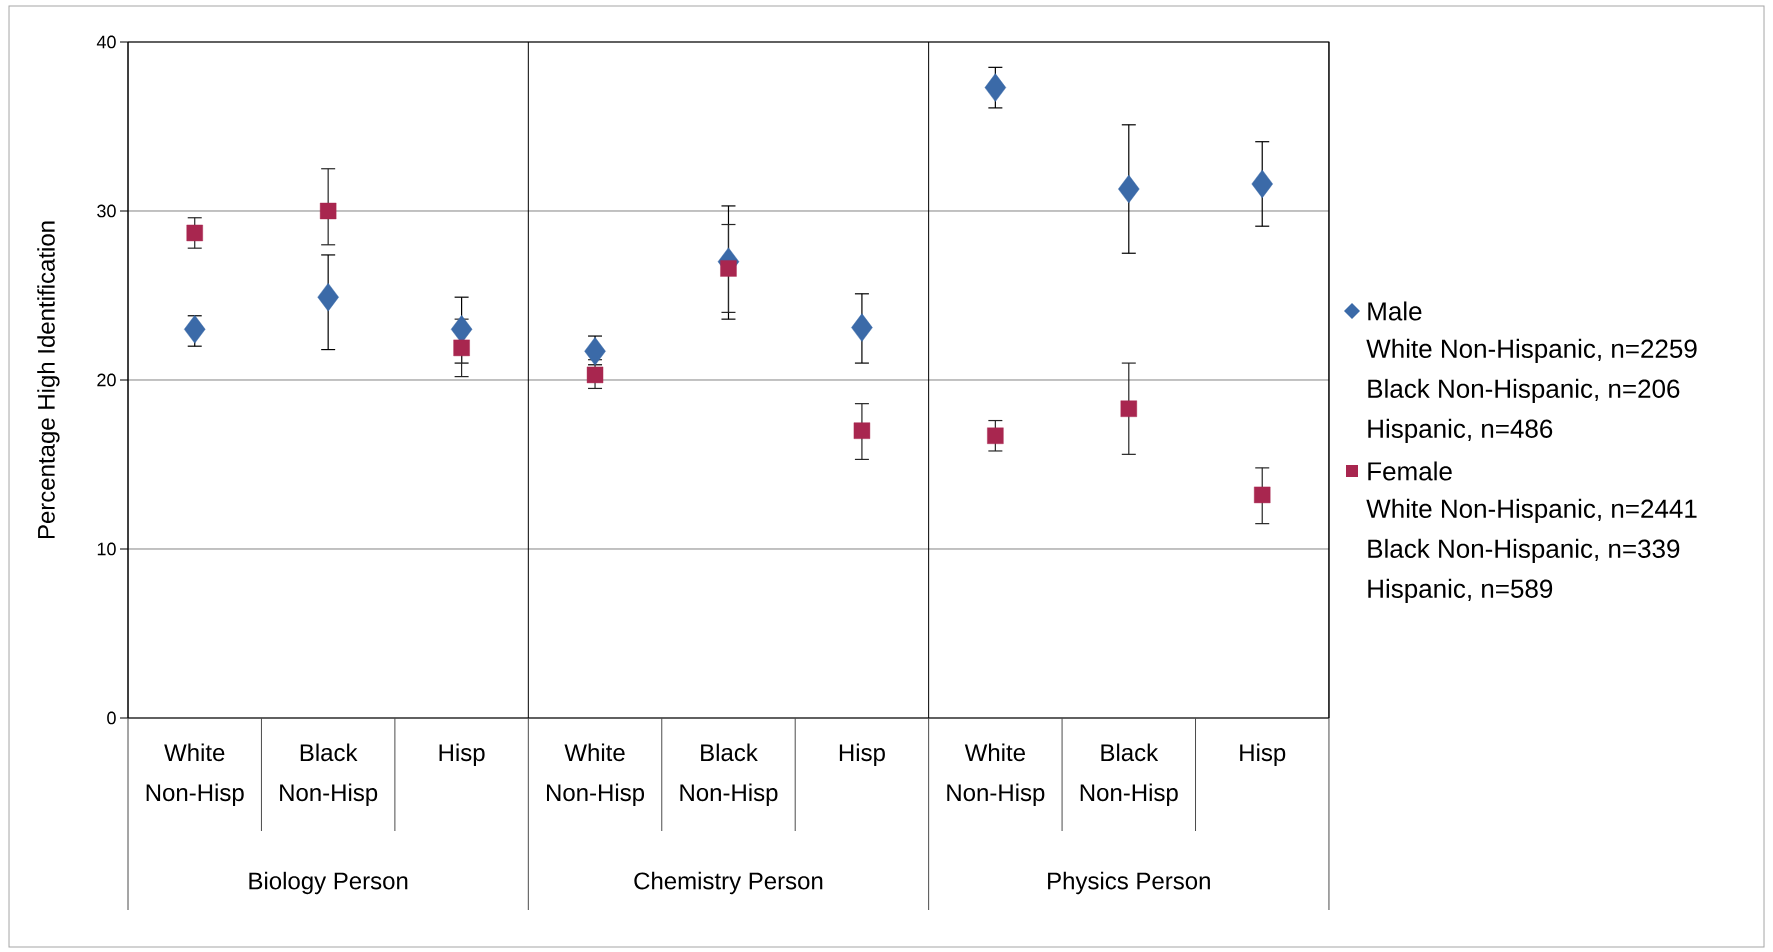  What do you see at coordinates (1524, 551) in the screenshot?
I see `text: Black Non-Hispanic, n=339` at bounding box center [1524, 551].